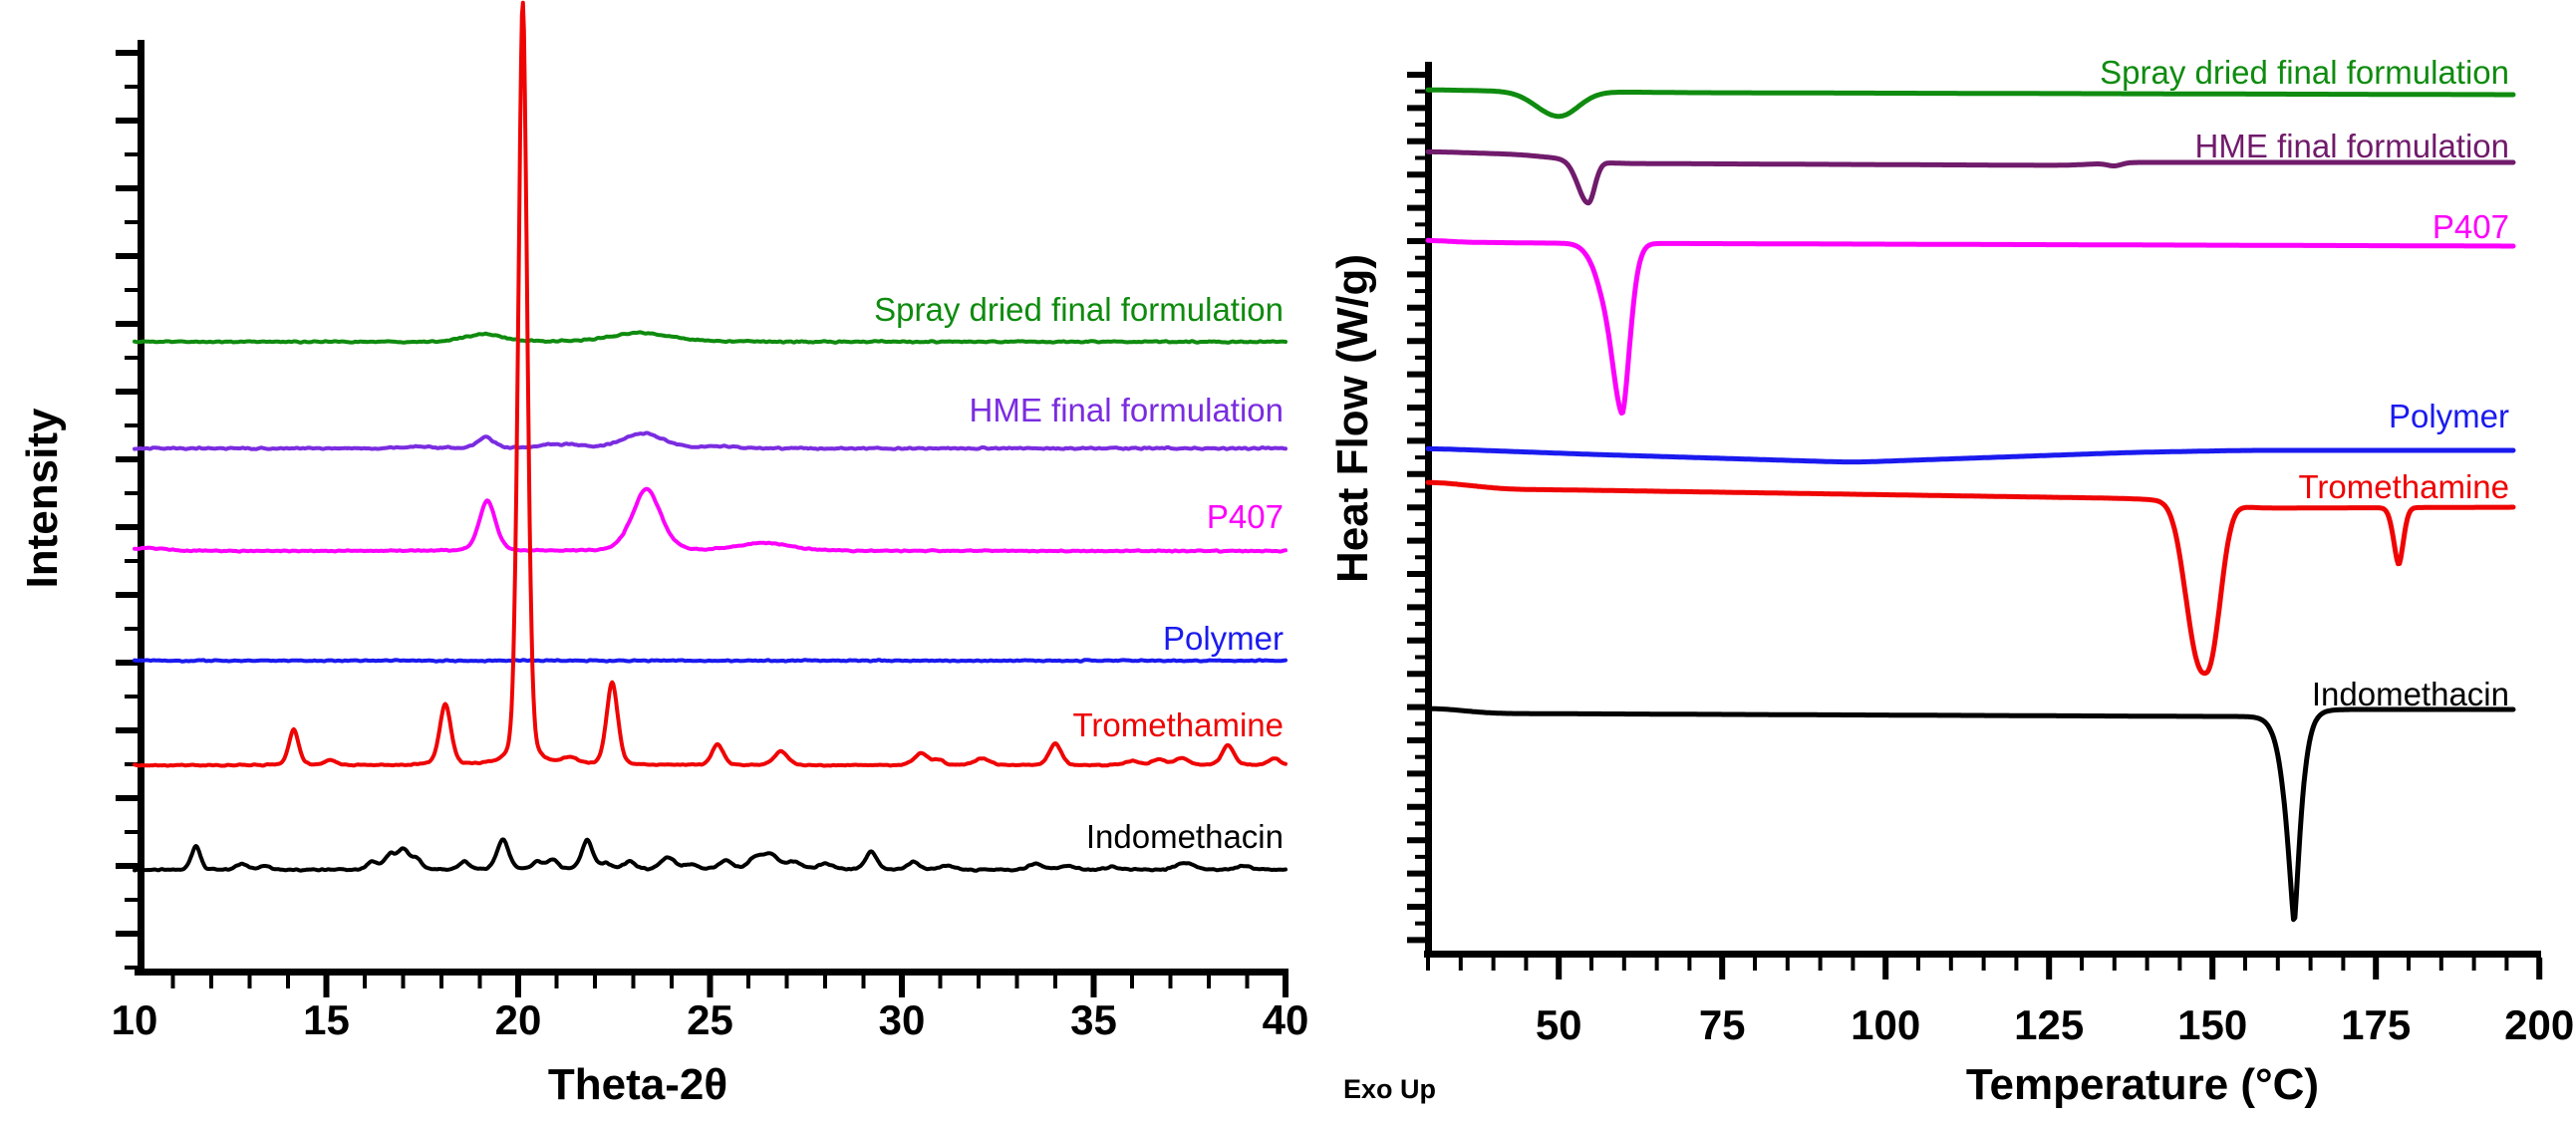  I want to click on trace-tromethamine, so click(1970, 578).